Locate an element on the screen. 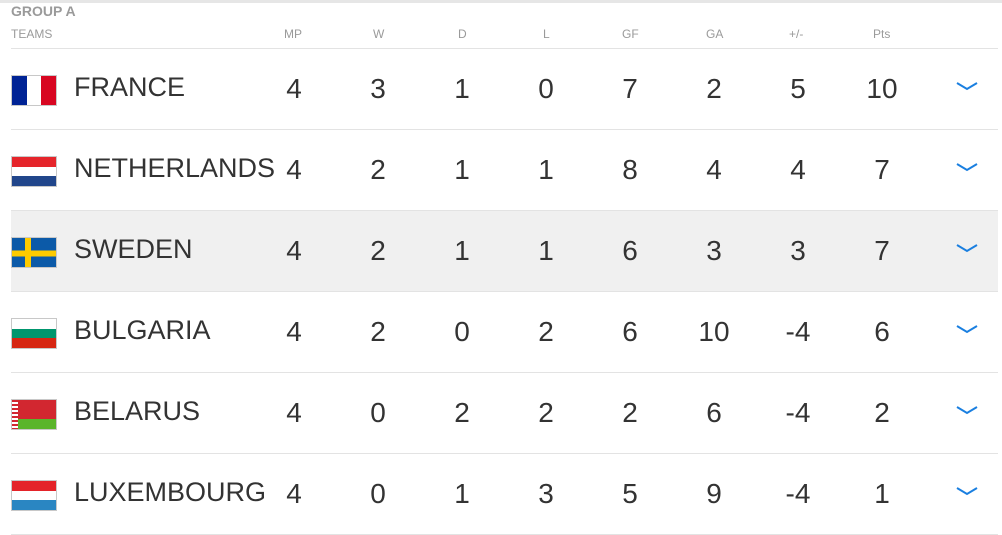 The width and height of the screenshot is (1002, 535). stat-ga: 4 is located at coordinates (714, 169).